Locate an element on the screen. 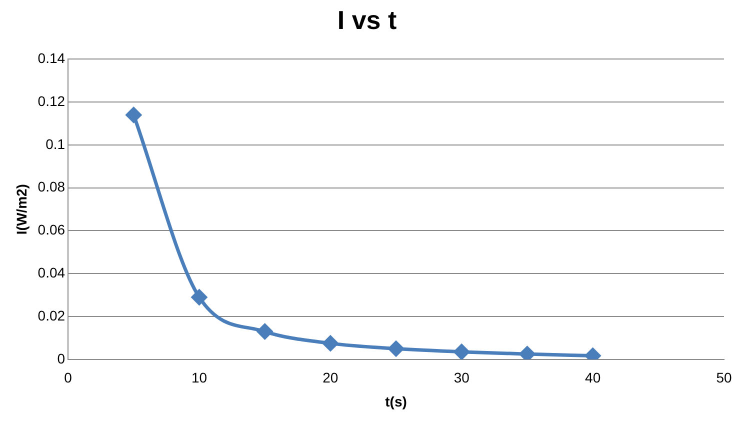  x-axis-title: t(s) is located at coordinates (396, 401).